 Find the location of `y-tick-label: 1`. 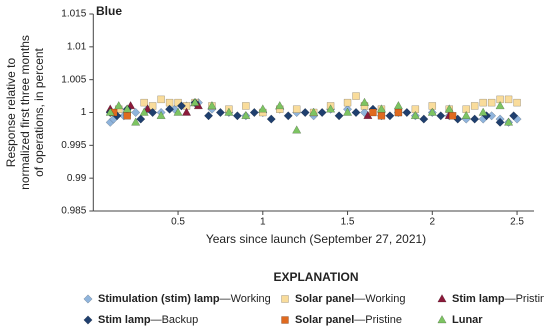

y-tick-label: 1 is located at coordinates (84, 112).